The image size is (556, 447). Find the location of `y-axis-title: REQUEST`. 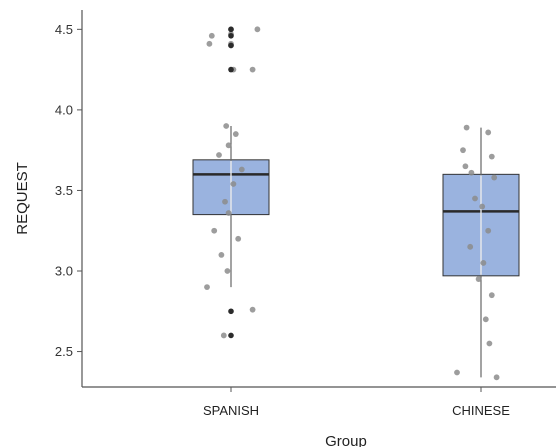

y-axis-title: REQUEST is located at coordinates (22, 198).